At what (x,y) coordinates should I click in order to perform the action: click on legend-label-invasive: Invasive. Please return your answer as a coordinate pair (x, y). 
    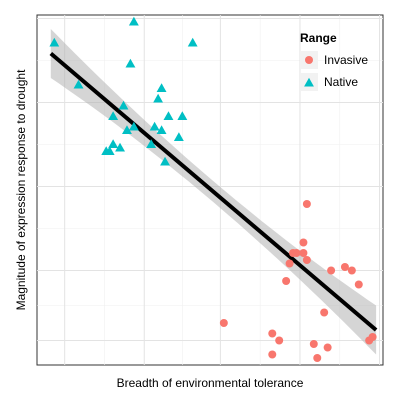
    Looking at the image, I should click on (346, 60).